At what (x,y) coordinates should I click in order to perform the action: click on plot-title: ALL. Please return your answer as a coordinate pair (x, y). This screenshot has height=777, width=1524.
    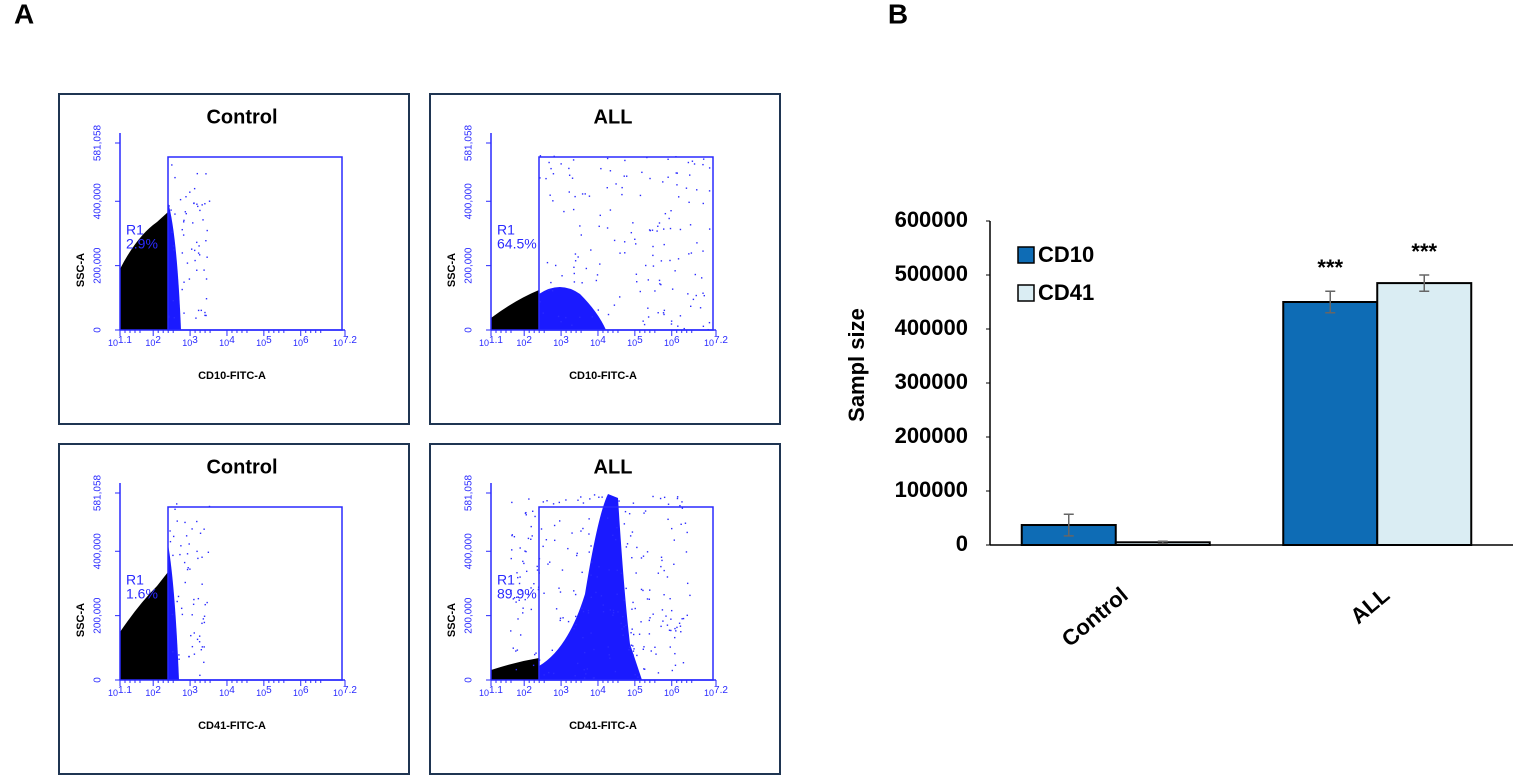
    Looking at the image, I should click on (613, 467).